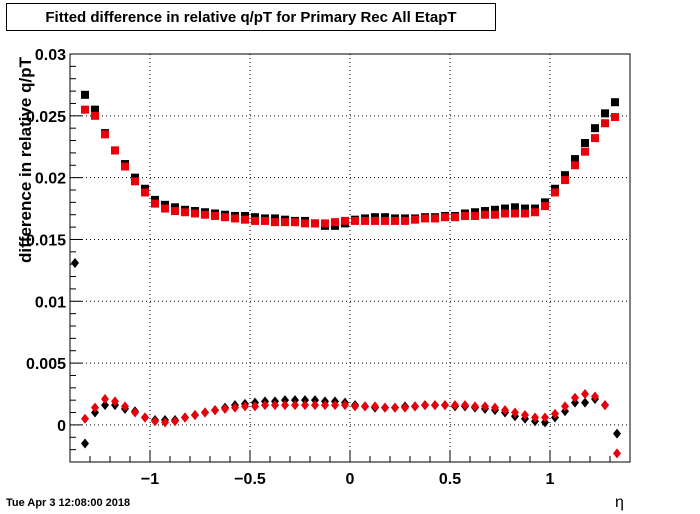 This screenshot has height=514, width=700. Describe the element at coordinates (46, 364) in the screenshot. I see `y-tick-label: 0.005` at that location.